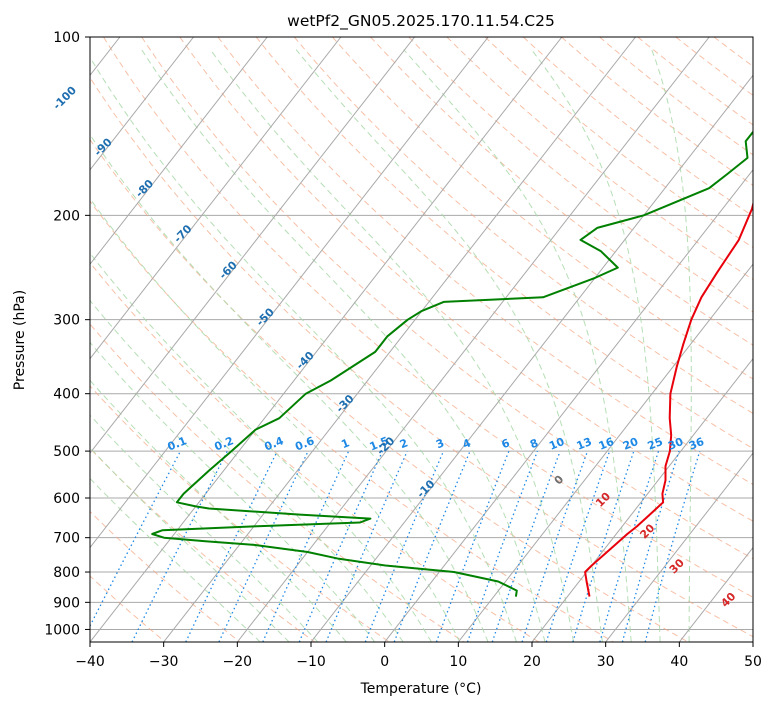 The width and height of the screenshot is (775, 708). I want to click on mixing-ratio-label: 2, so click(404, 443).